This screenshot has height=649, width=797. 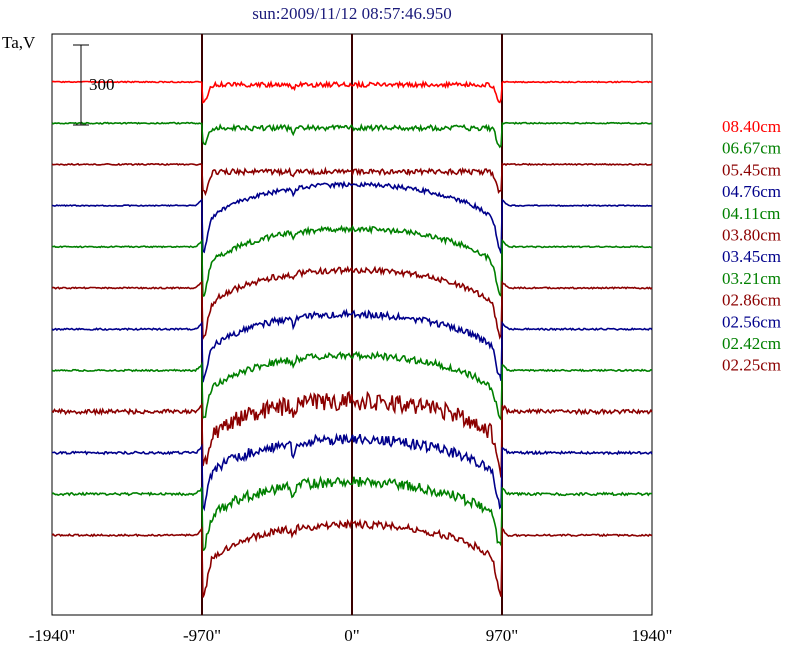 What do you see at coordinates (102, 84) in the screenshot?
I see `scale-bar-label: 300` at bounding box center [102, 84].